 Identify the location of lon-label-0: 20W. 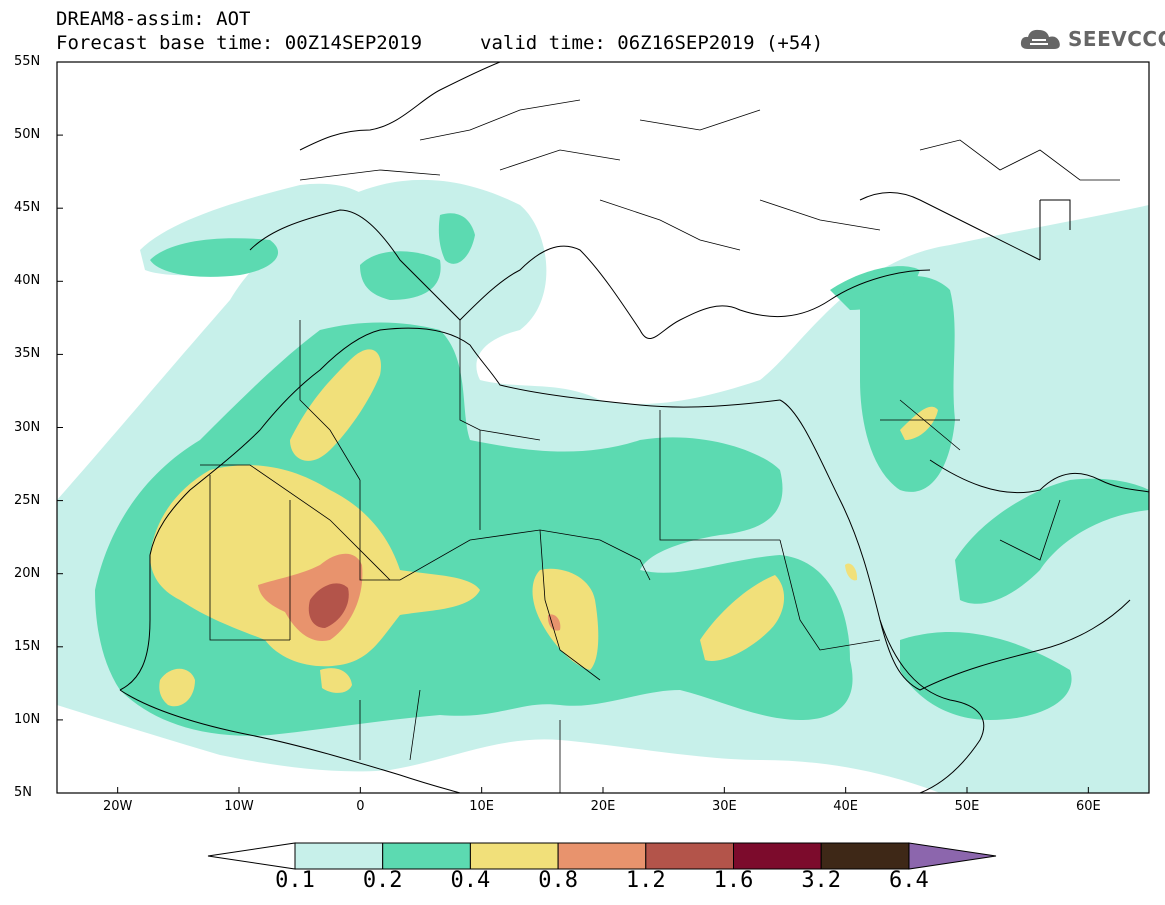
(117, 806).